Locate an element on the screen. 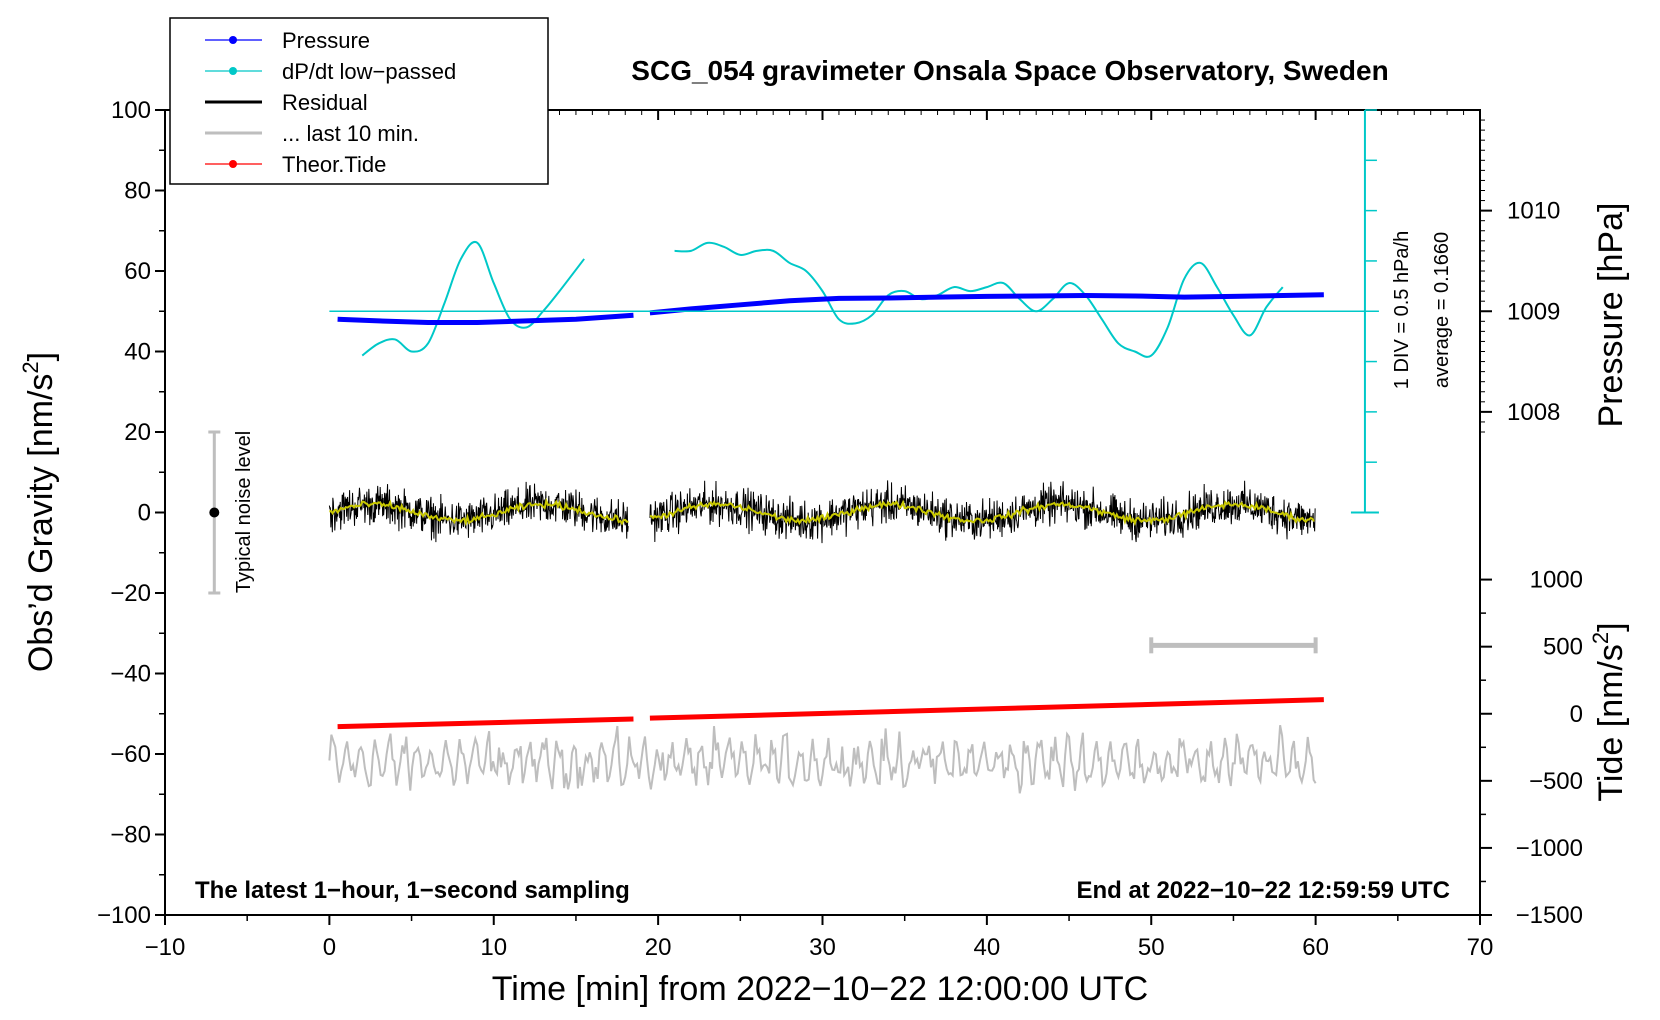 The image size is (1660, 1020). legend-label: Theor.Tide is located at coordinates (334, 164).